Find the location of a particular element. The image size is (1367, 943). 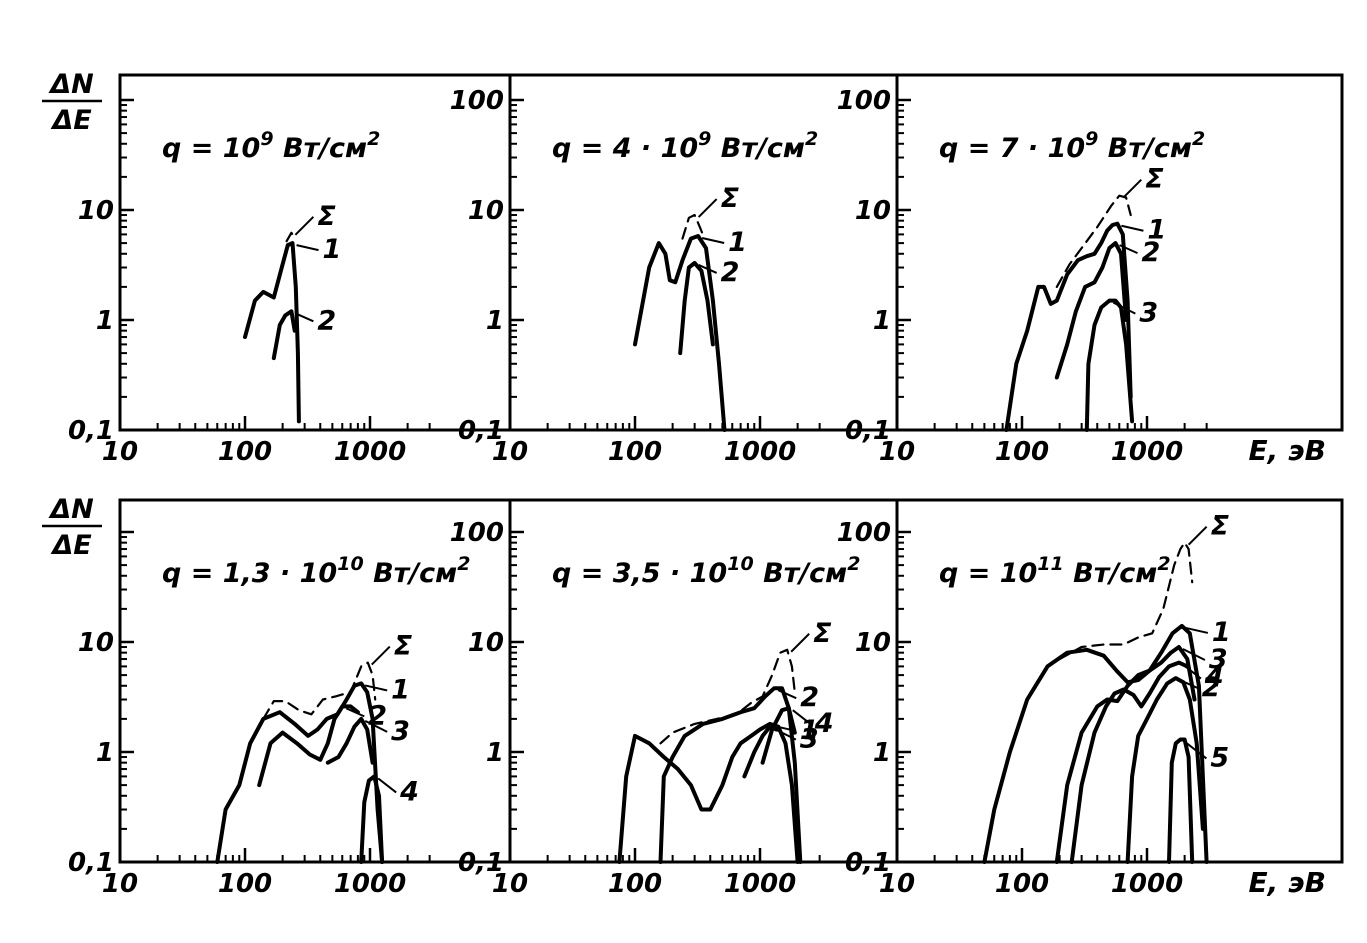

panel-title: q = 4 · 109 Вт/см2 is located at coordinates (685, 146).